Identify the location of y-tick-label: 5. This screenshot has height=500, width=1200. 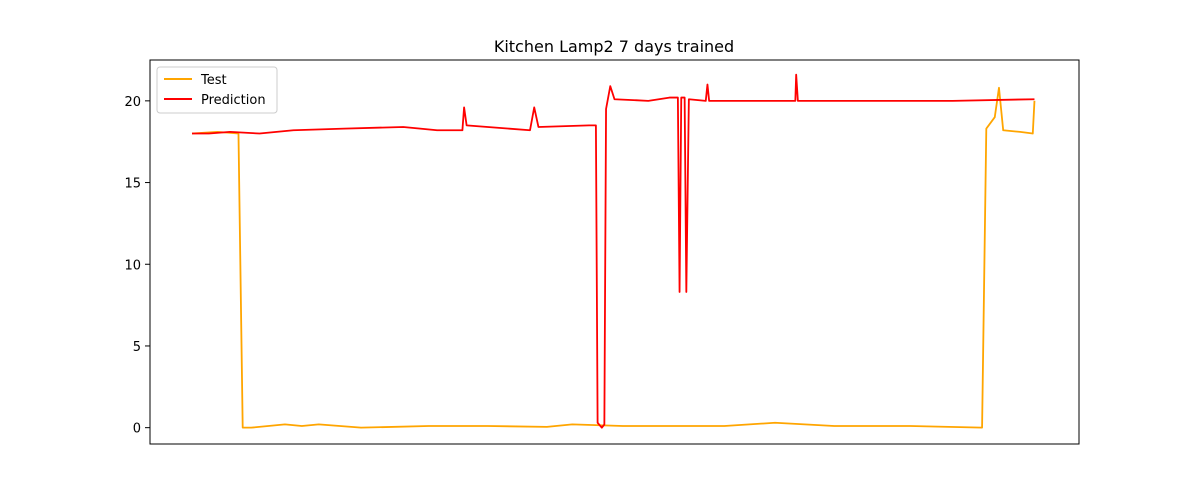
(137, 347).